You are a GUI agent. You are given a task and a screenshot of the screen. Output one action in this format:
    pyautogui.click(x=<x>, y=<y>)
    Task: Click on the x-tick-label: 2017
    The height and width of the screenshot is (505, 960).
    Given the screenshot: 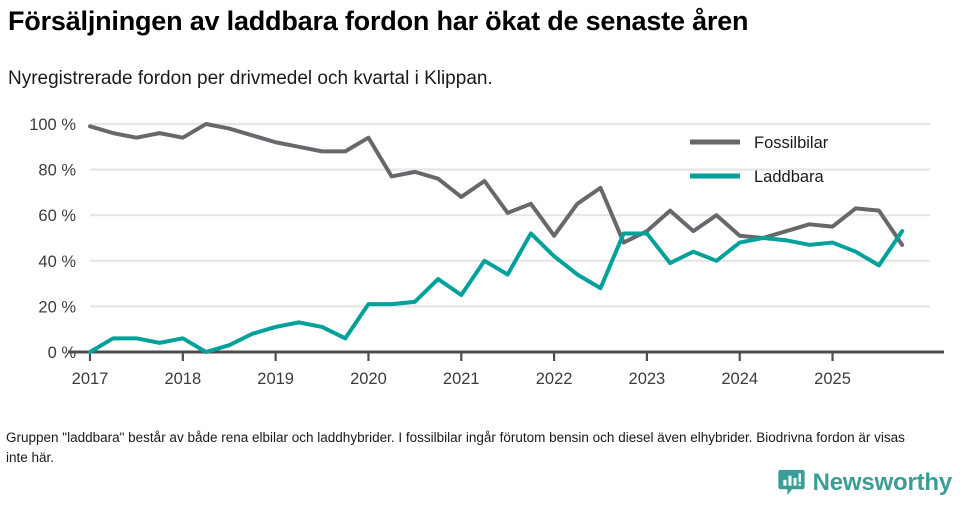 What is the action you would take?
    pyautogui.click(x=90, y=379)
    